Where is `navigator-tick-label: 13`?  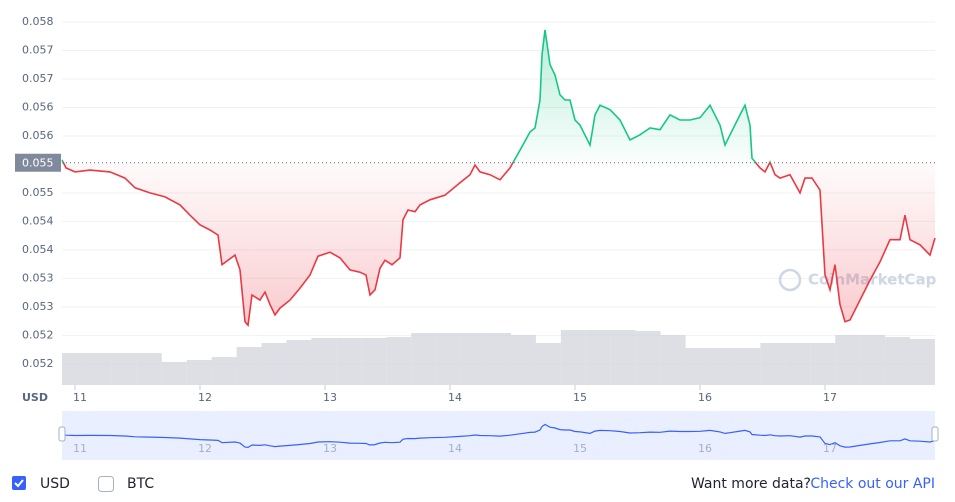
navigator-tick-label: 13 is located at coordinates (330, 448).